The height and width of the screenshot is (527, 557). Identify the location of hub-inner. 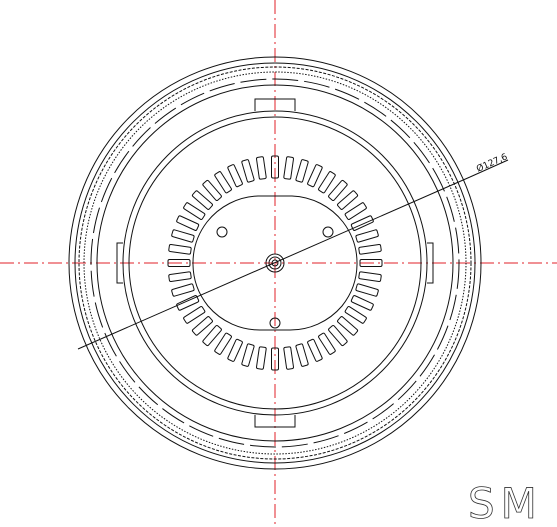
(275, 263).